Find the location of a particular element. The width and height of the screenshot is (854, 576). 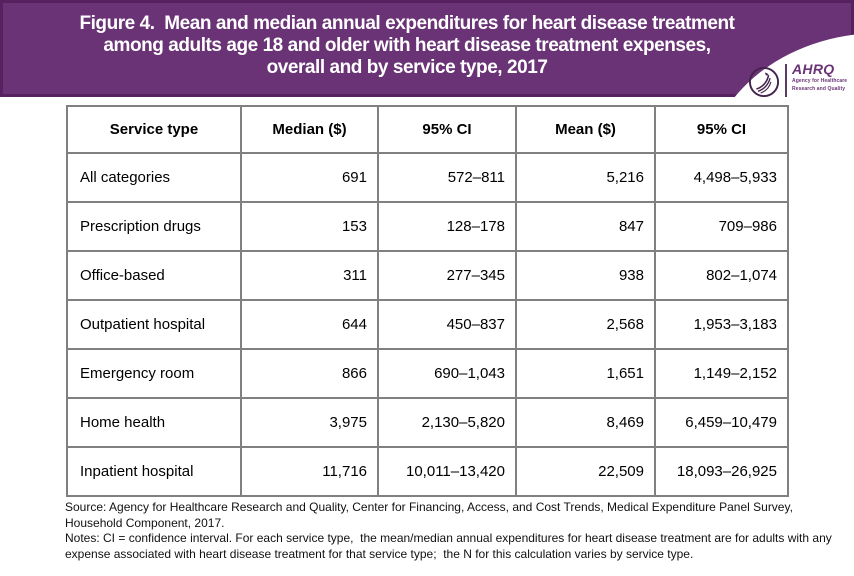

col-header-median: Median ($) is located at coordinates (309, 129).